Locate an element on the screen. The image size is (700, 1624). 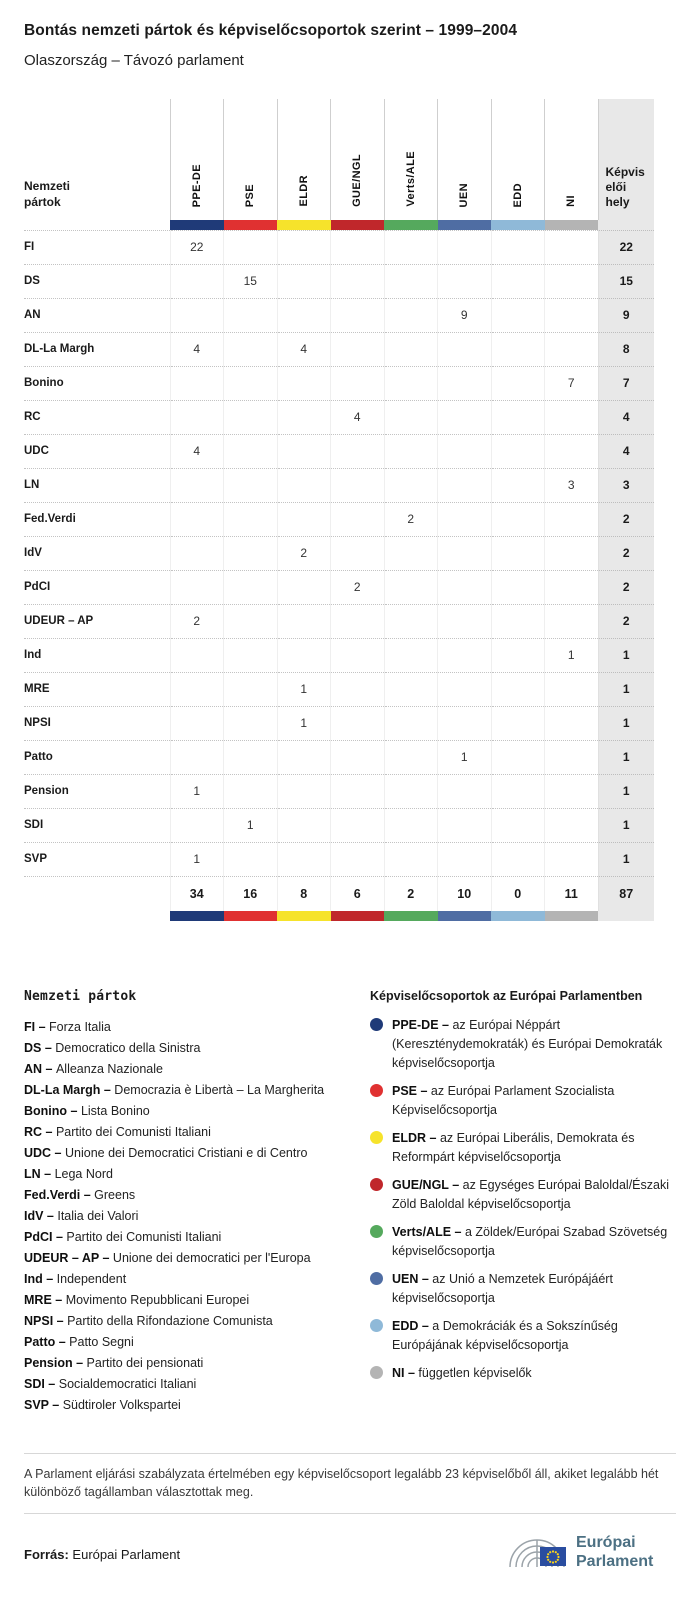
party-abbr: AN – is located at coordinates (40, 1069).